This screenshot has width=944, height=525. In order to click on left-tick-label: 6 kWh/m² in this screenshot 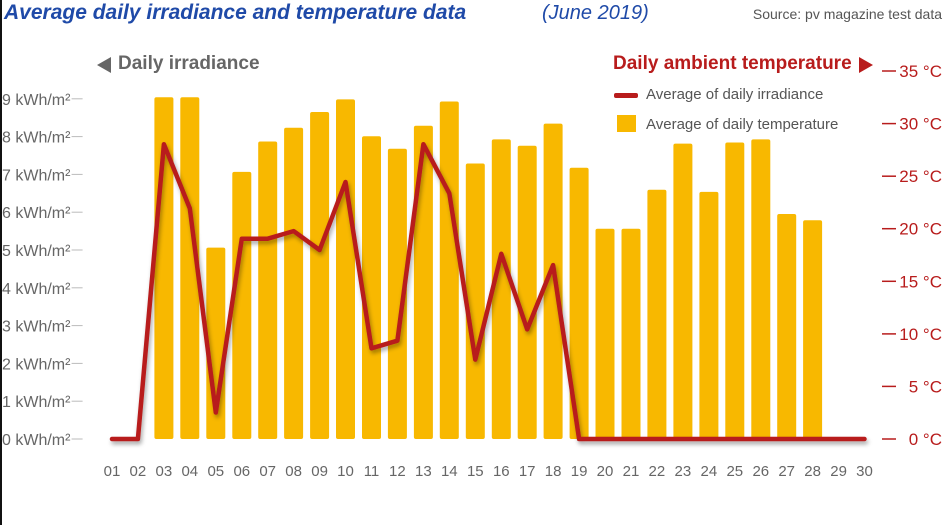, I will do `click(36, 213)`.